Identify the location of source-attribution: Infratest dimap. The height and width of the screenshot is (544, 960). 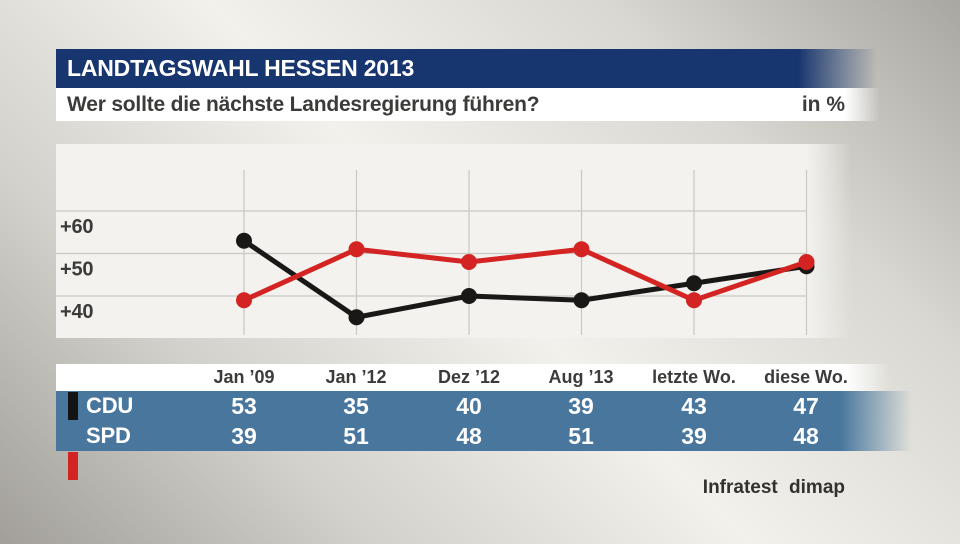
(773, 487).